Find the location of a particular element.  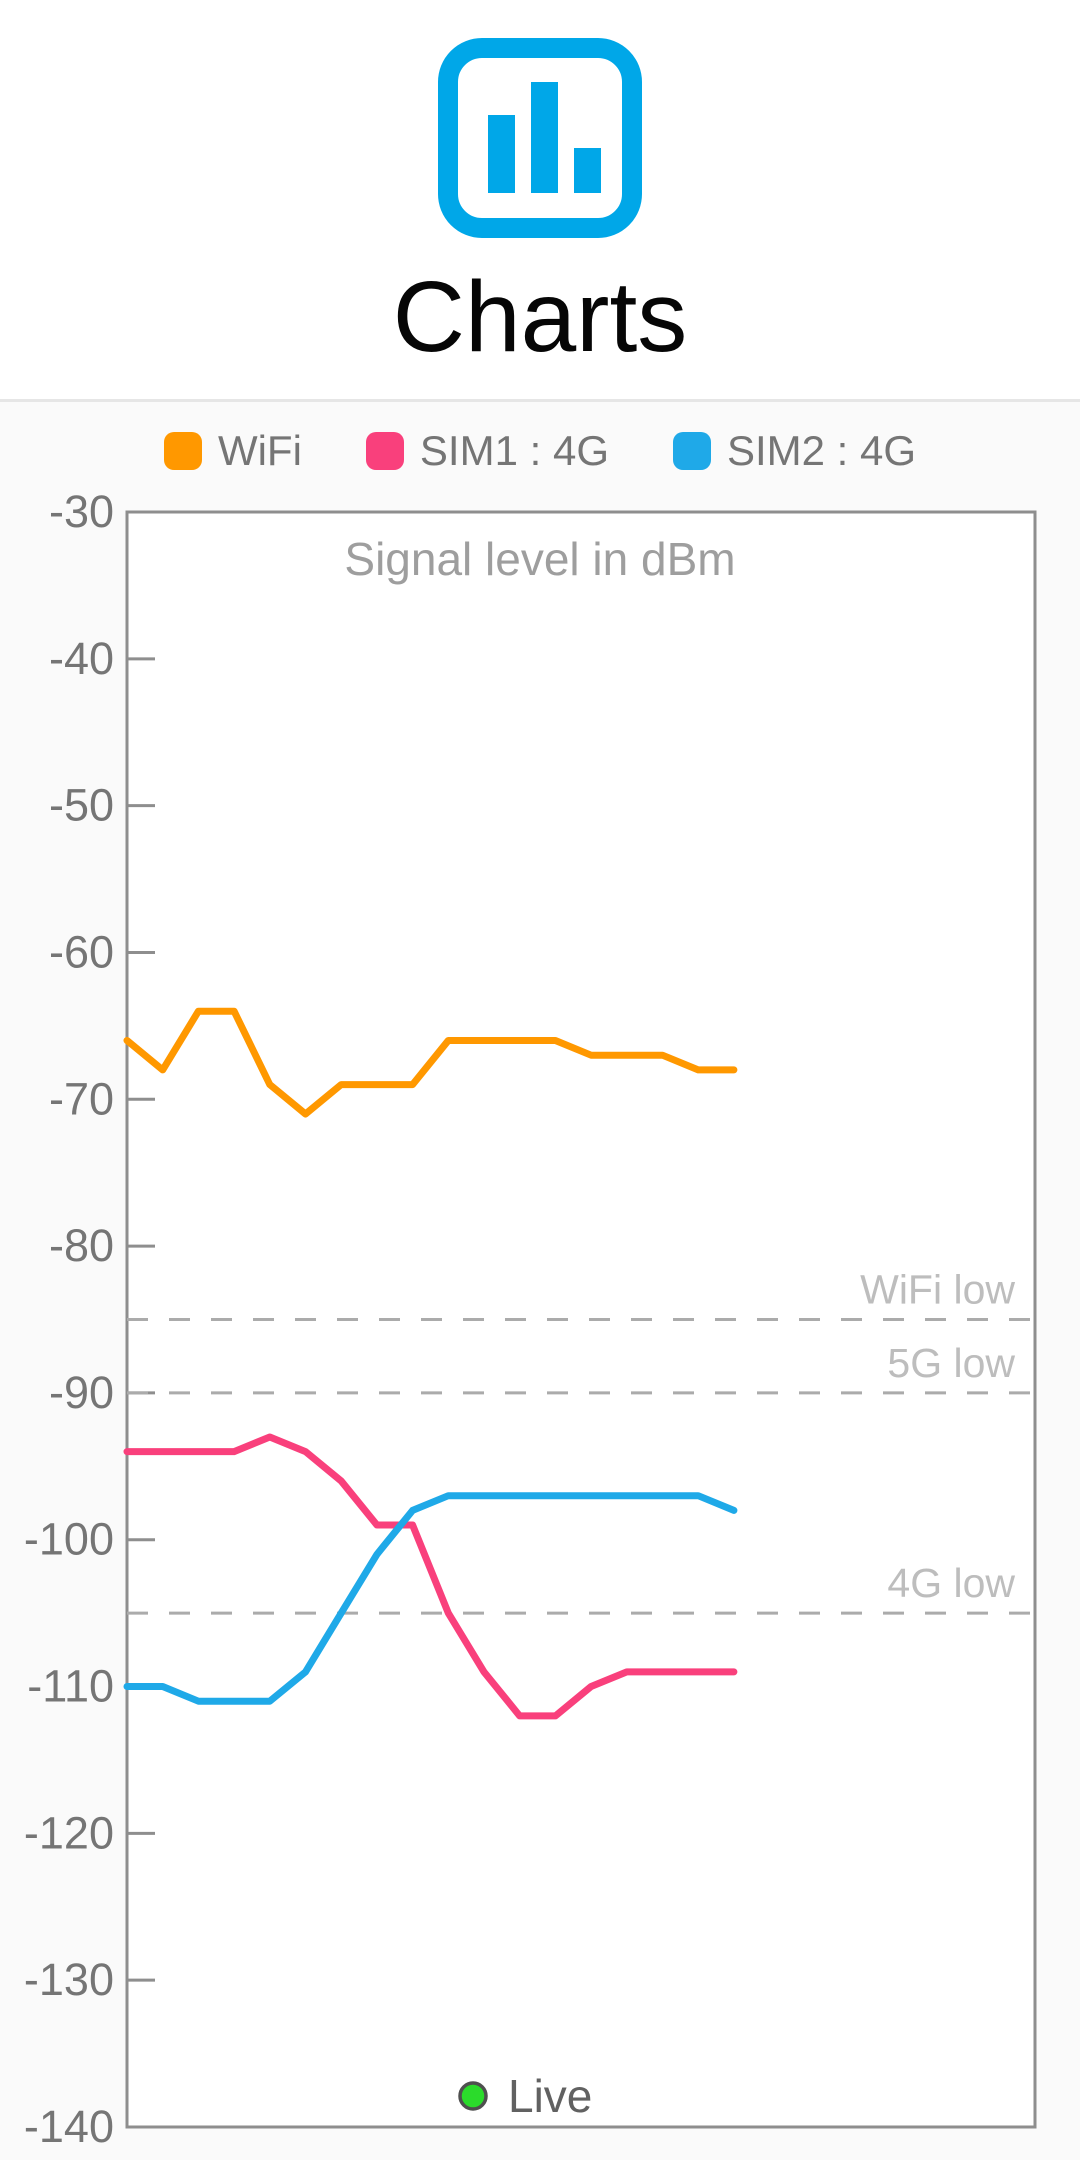

legend-label: SIM1 : 4G is located at coordinates (514, 450).